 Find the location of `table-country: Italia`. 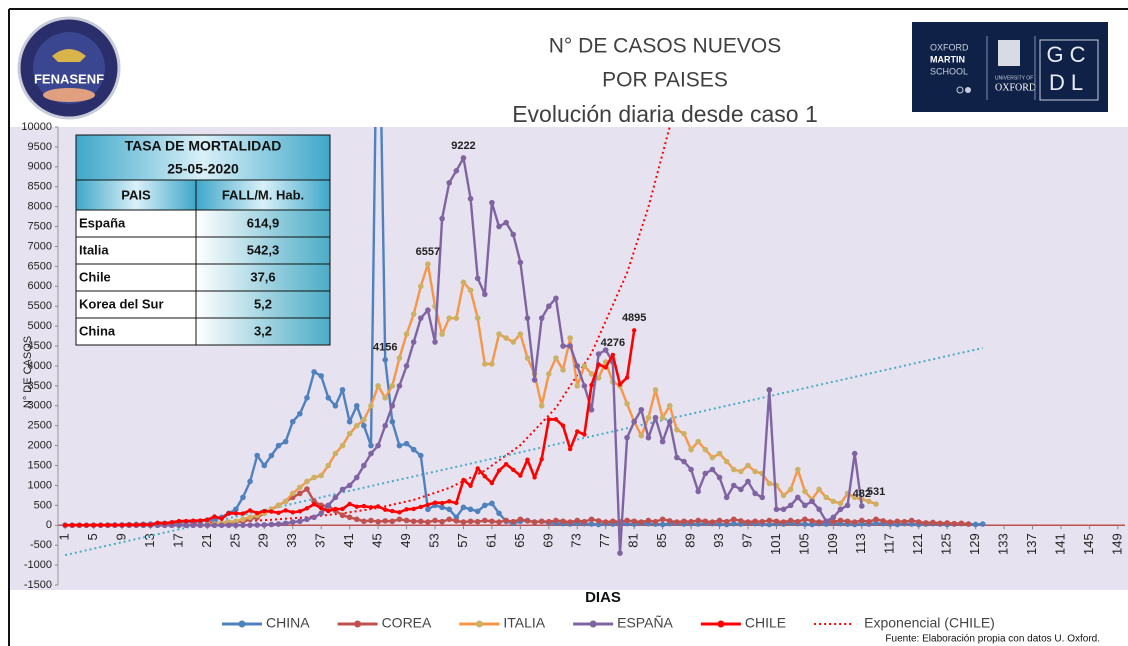

table-country: Italia is located at coordinates (94, 249).